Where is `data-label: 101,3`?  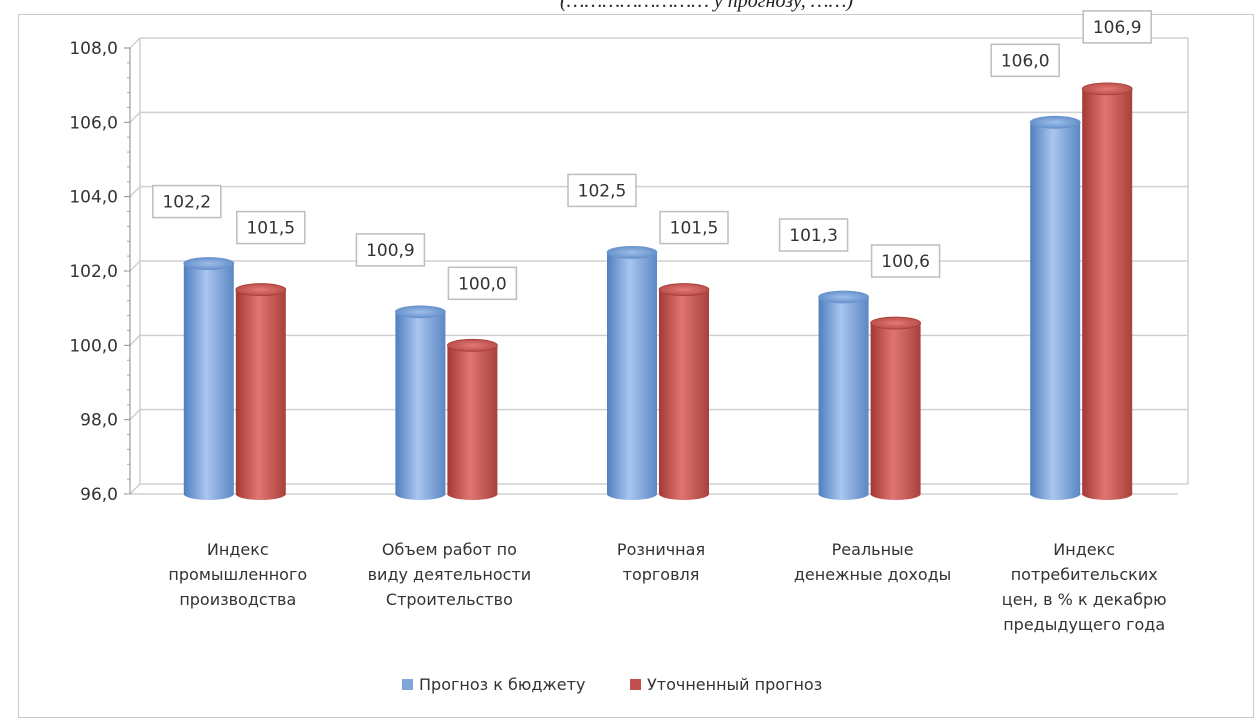 data-label: 101,3 is located at coordinates (813, 236).